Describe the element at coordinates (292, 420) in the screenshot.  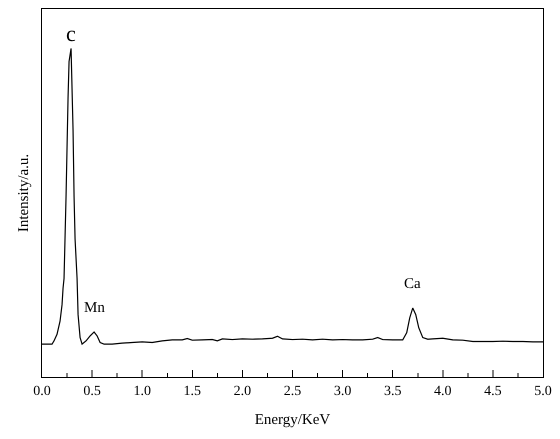
I see `x-axis-title: Energy/KeV` at that location.